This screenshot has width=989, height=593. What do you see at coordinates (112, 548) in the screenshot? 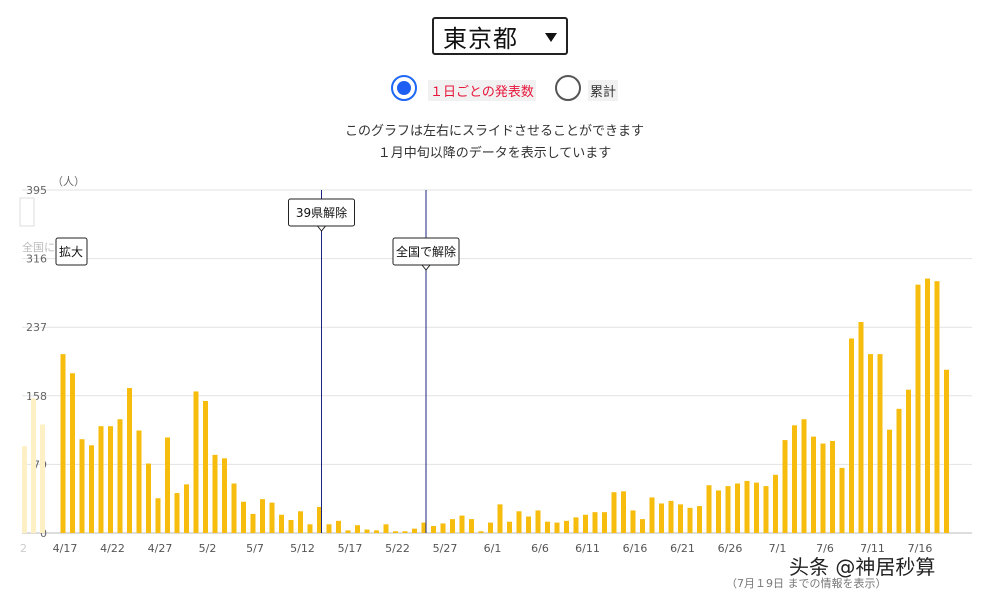
I see `x-tick-label: 4/22` at bounding box center [112, 548].